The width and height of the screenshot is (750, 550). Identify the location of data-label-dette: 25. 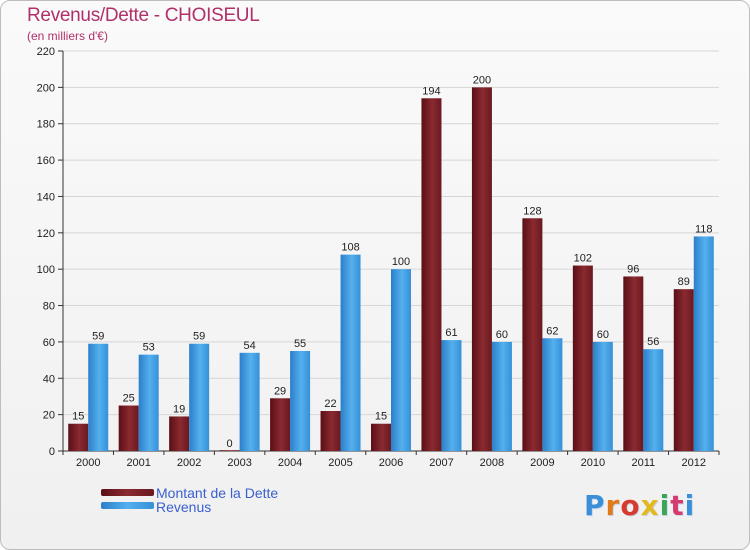
(129, 399).